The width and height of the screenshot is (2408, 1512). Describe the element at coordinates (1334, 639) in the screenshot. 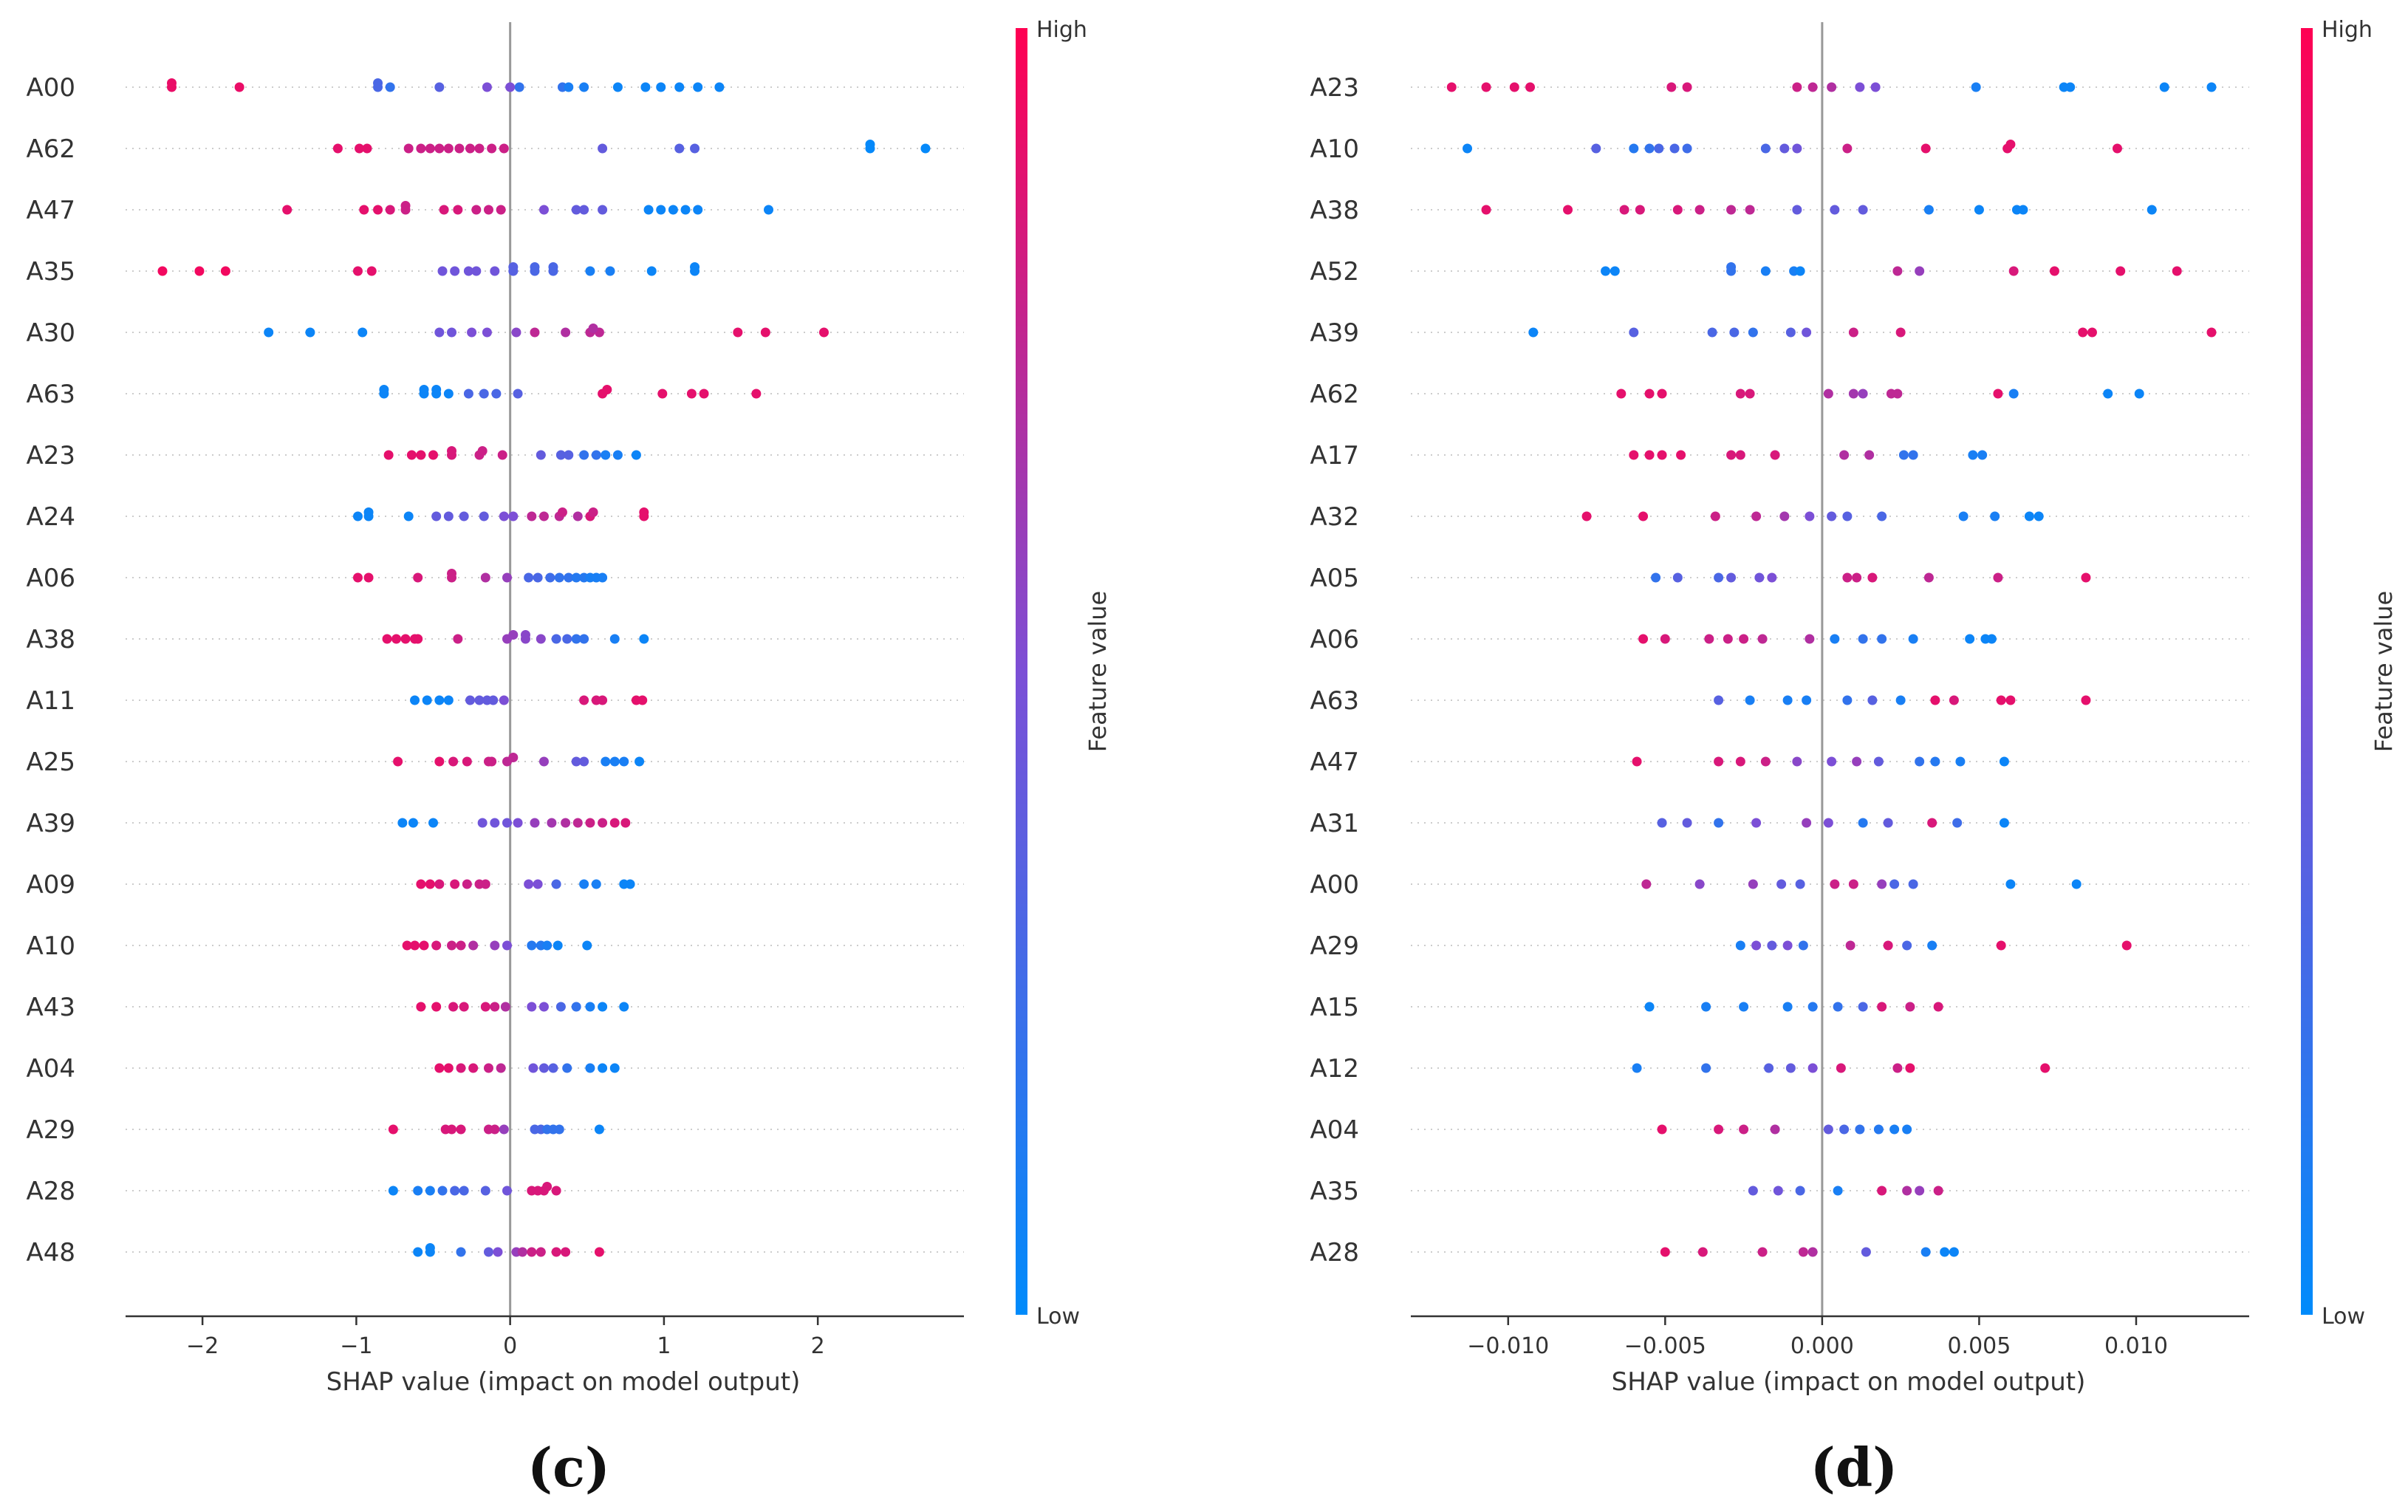

I see `feature-label-a06: A06` at that location.